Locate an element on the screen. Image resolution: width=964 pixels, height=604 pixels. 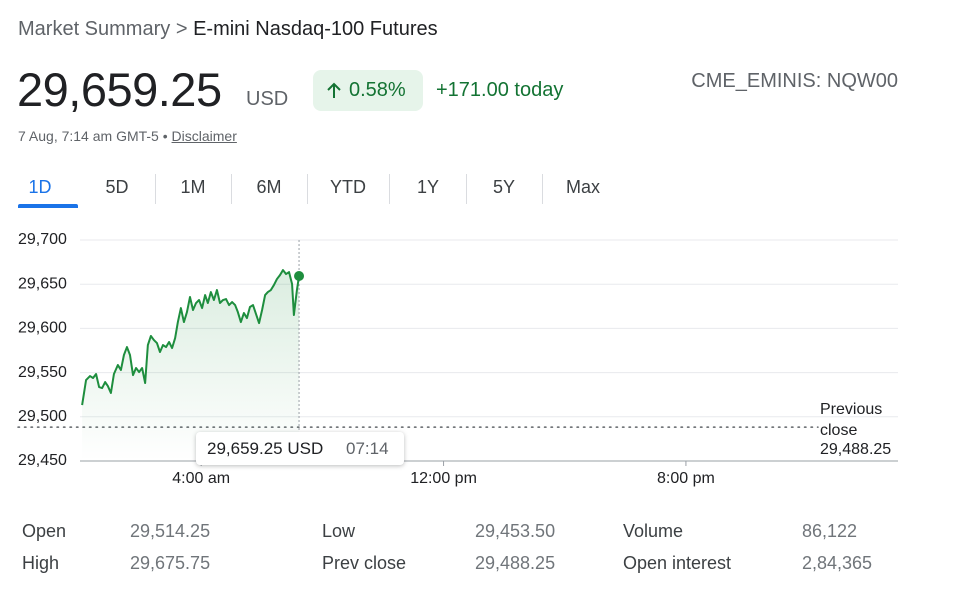
previous-close-value: 29,488.25 is located at coordinates (856, 449).